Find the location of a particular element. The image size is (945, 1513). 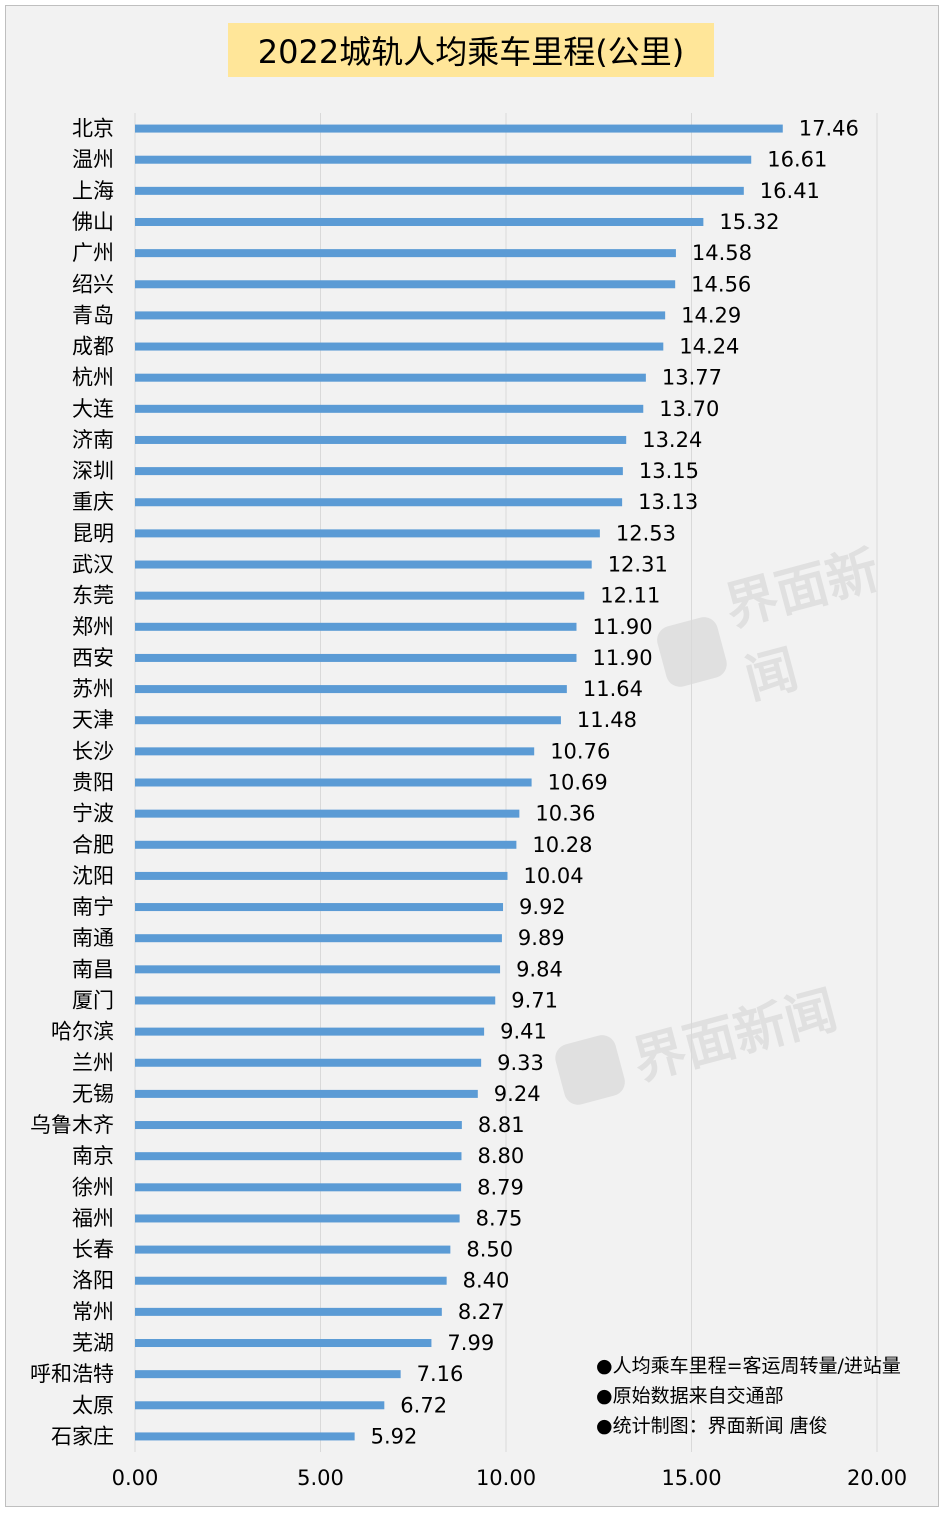

category-label: 太原 is located at coordinates (93, 1405).